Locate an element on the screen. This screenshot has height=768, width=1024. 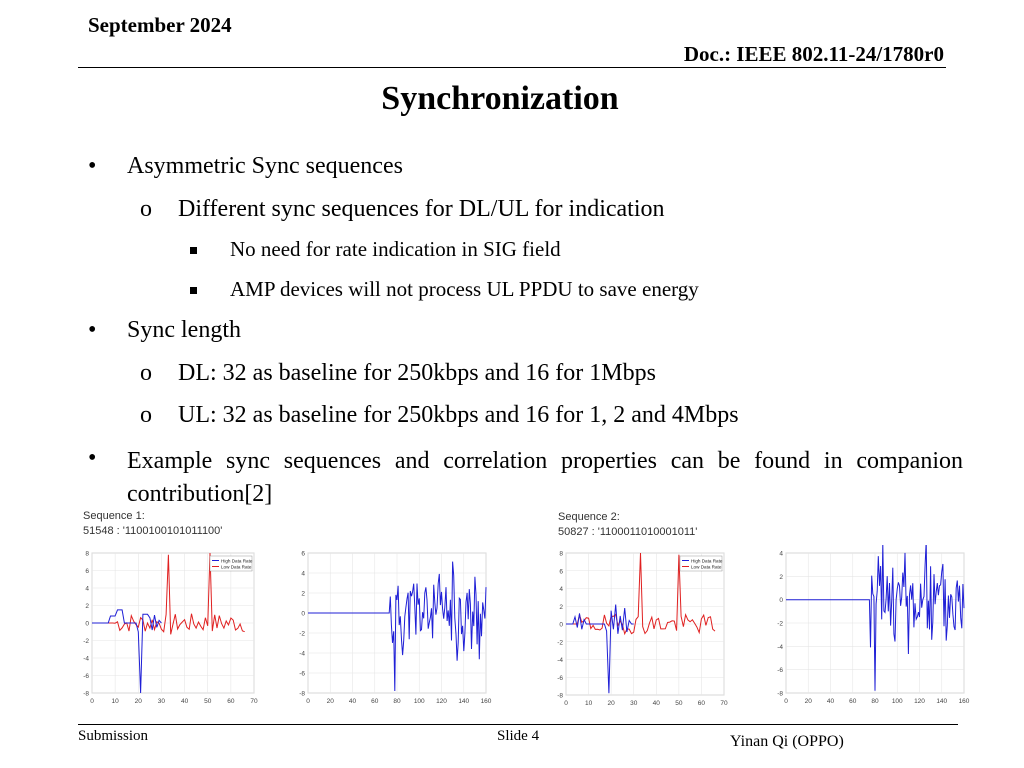
slide-title: Synchronization is located at coordinates (500, 98).